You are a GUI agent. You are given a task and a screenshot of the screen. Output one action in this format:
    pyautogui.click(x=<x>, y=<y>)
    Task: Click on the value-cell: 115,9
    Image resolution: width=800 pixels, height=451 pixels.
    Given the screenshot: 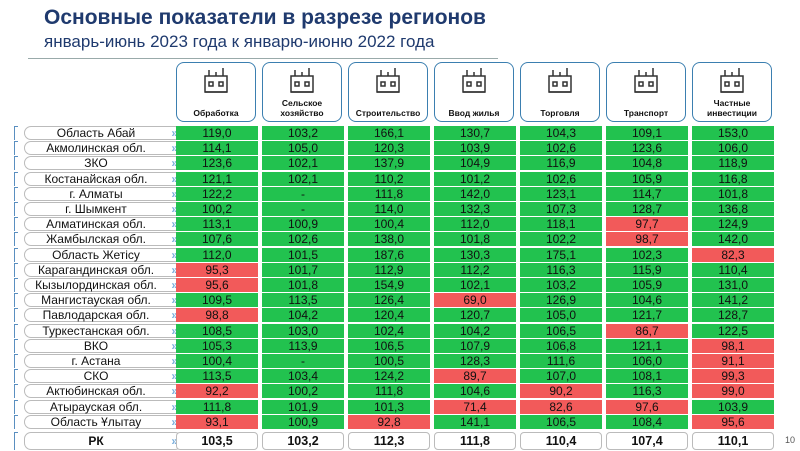 What is the action you would take?
    pyautogui.click(x=647, y=270)
    